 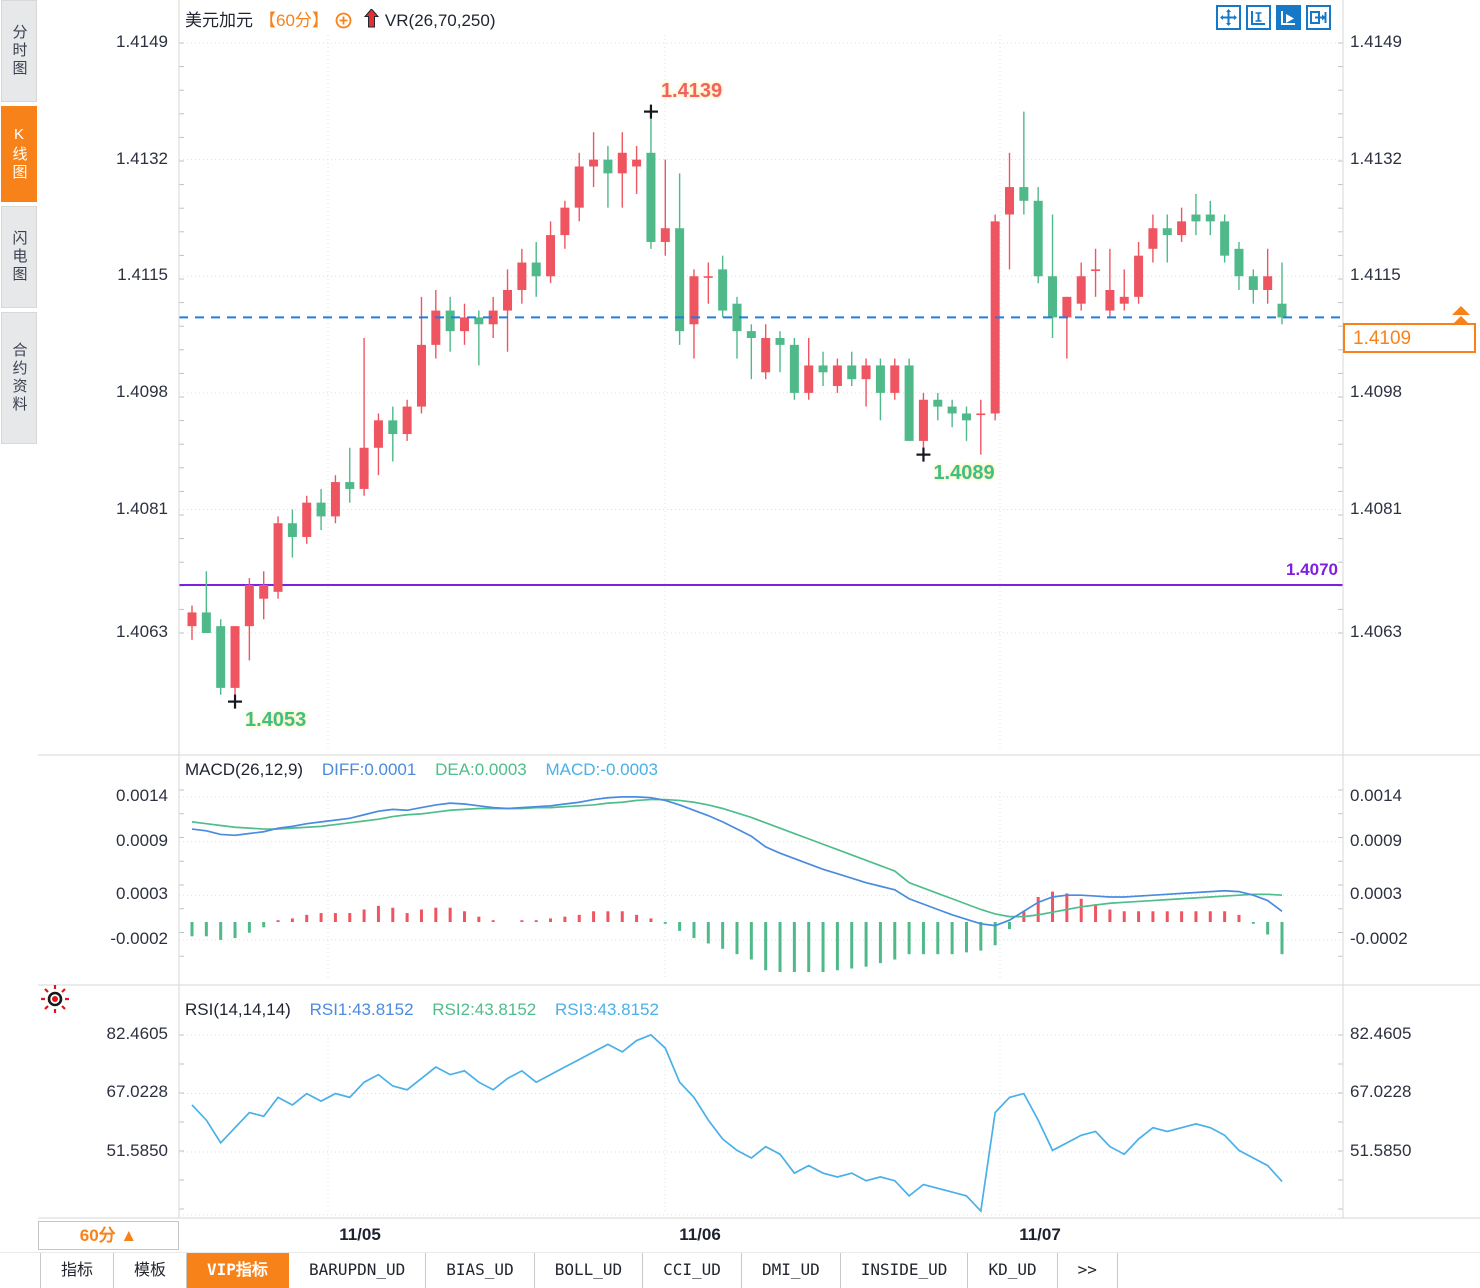 I want to click on sidebar-item-kline-chart: K线图, so click(x=19, y=154).